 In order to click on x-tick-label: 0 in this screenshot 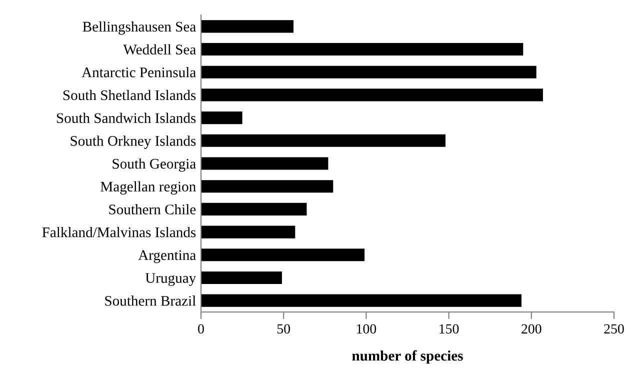, I will do `click(201, 329)`.